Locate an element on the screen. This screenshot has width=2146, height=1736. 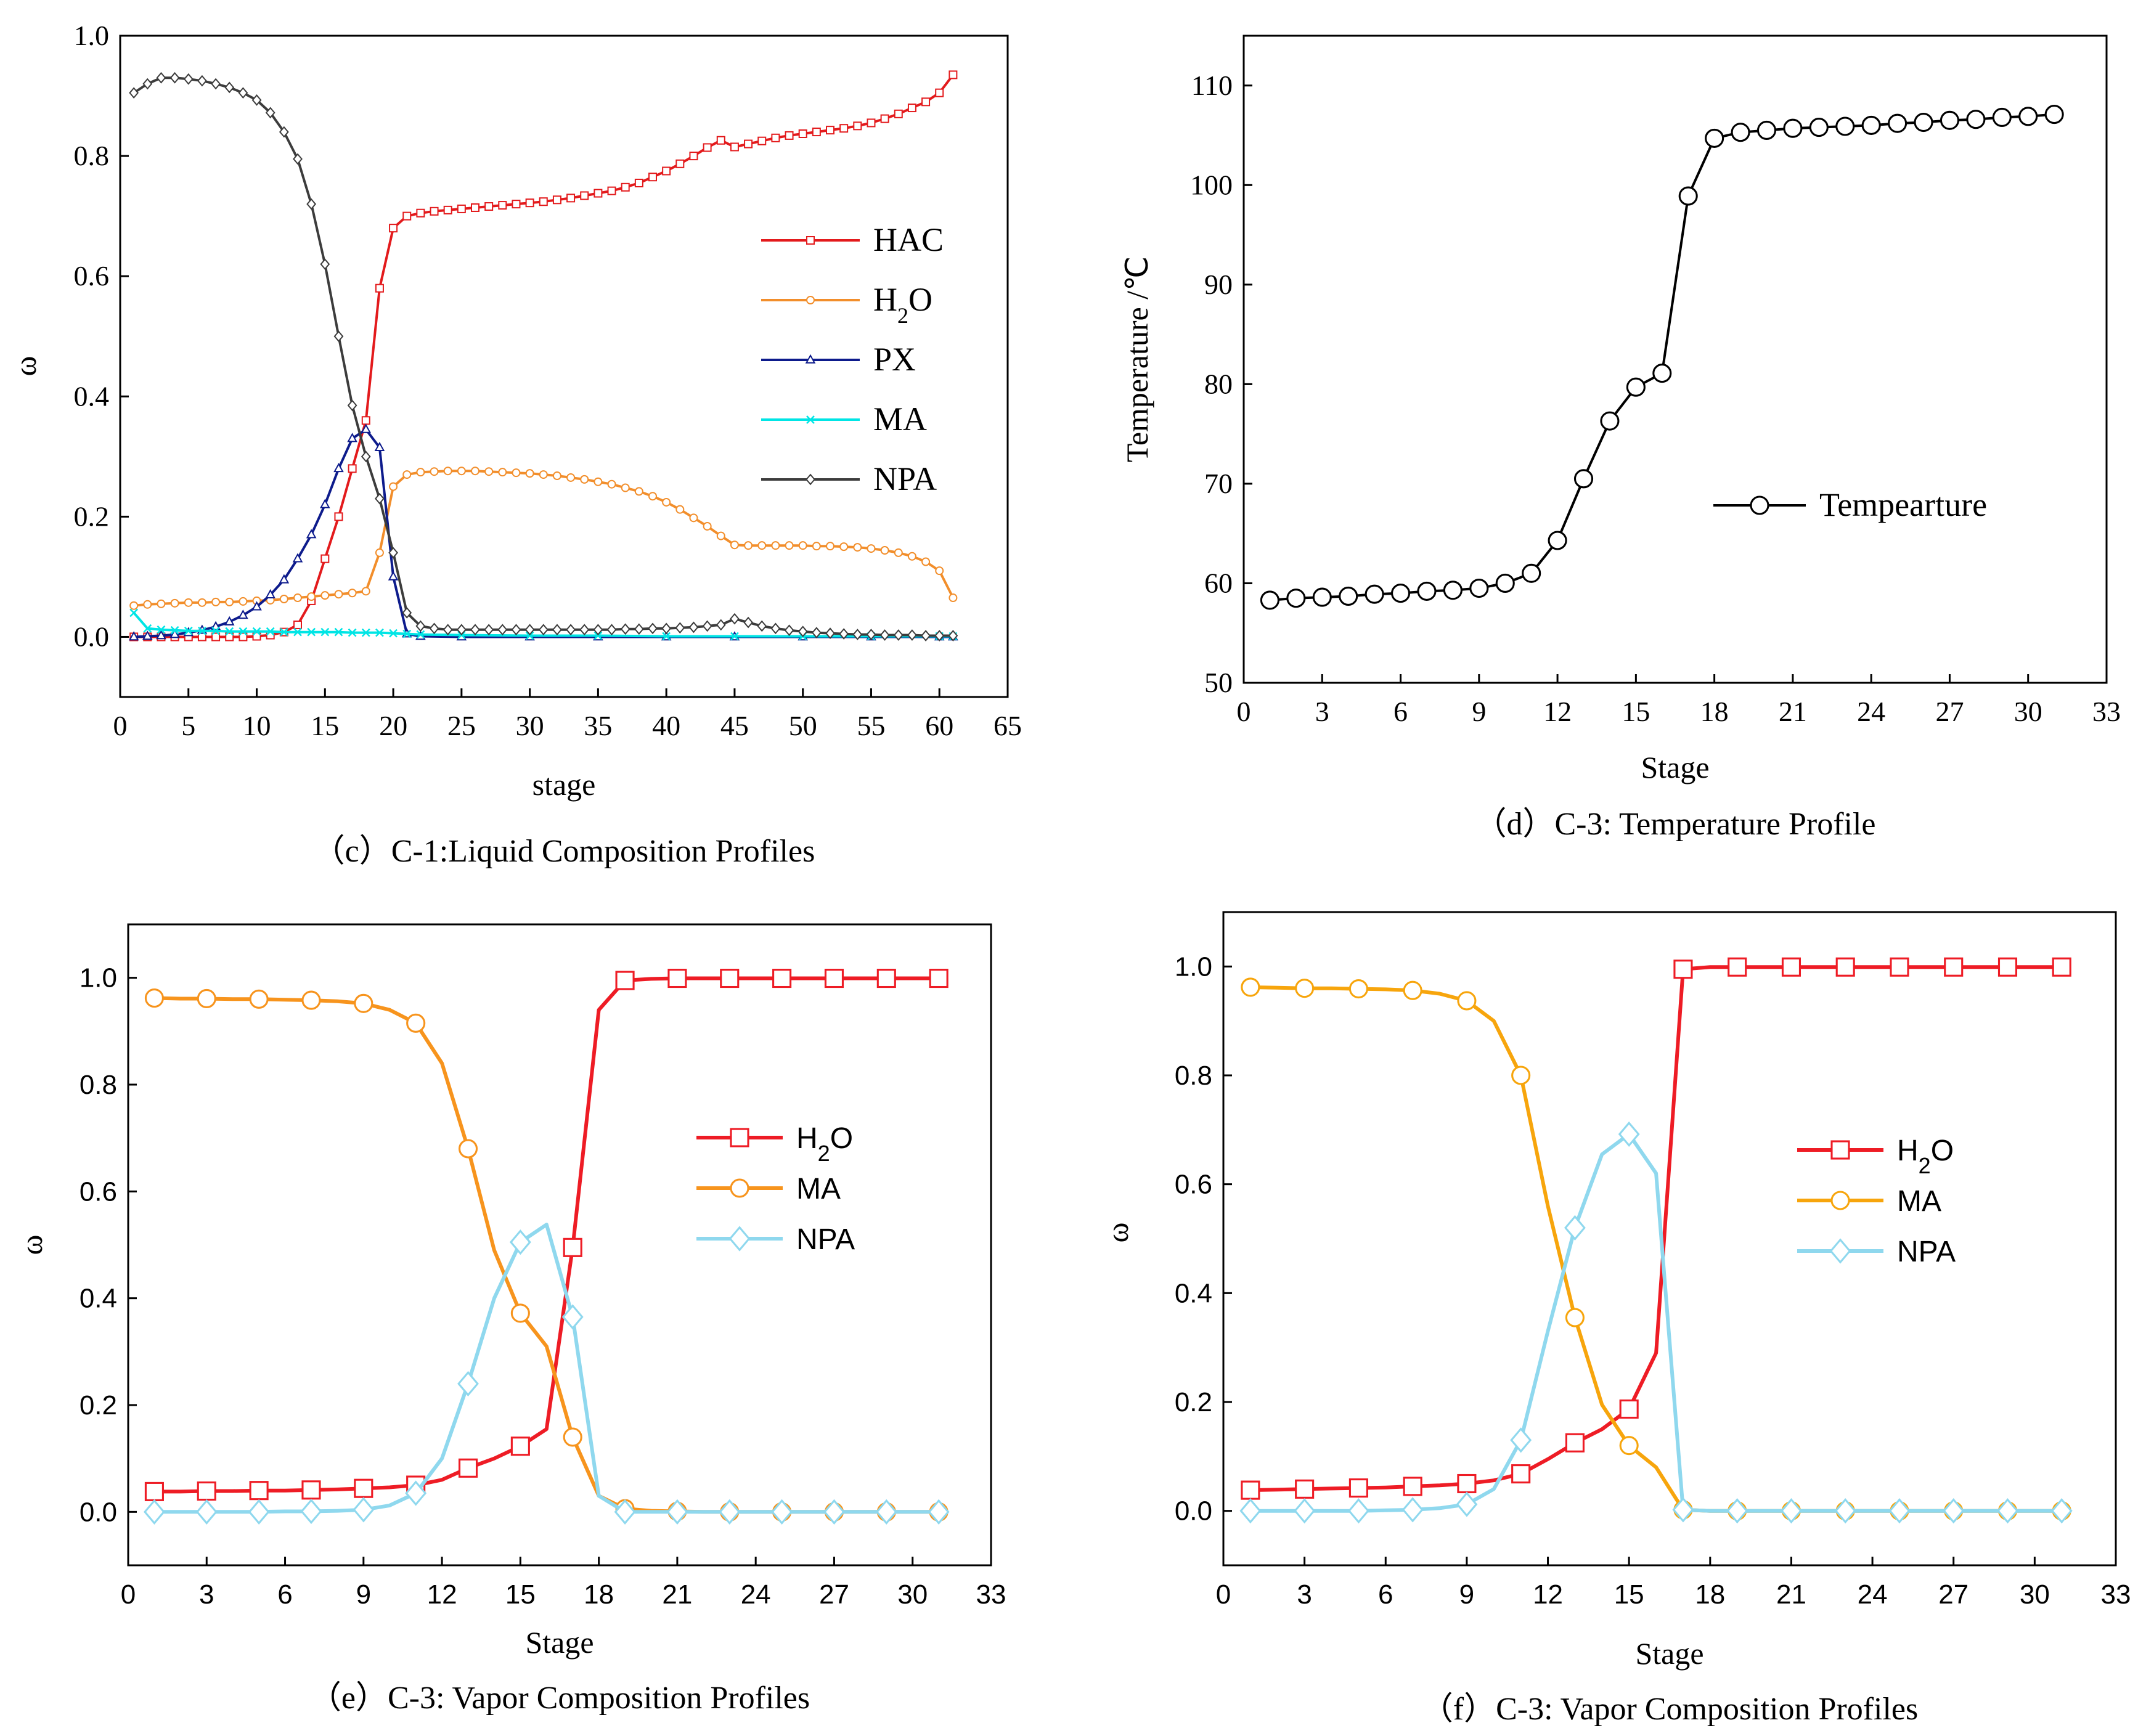
x-tick-label: 15 is located at coordinates (1629, 1595).